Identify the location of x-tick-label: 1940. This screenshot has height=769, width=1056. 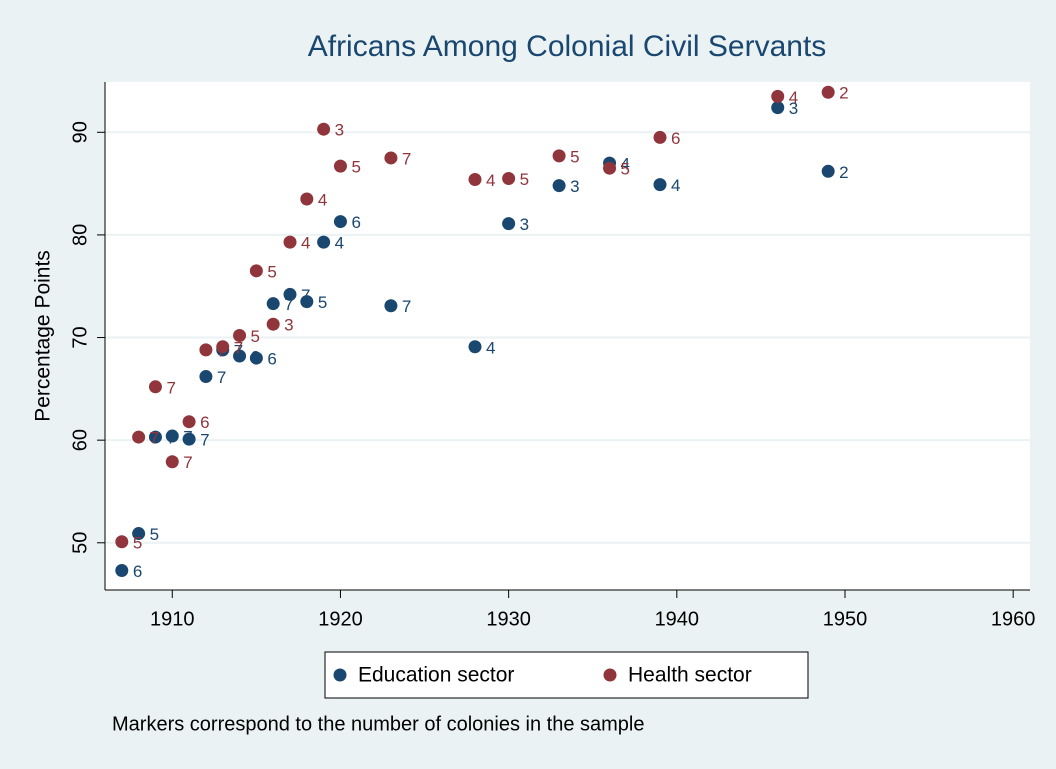
(677, 619).